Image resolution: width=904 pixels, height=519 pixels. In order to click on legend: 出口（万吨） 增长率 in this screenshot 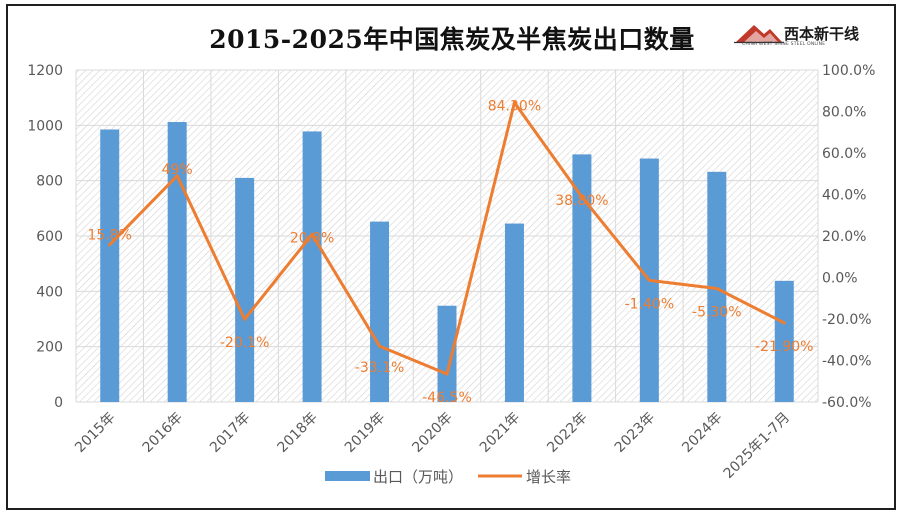, I will do `click(448, 477)`.